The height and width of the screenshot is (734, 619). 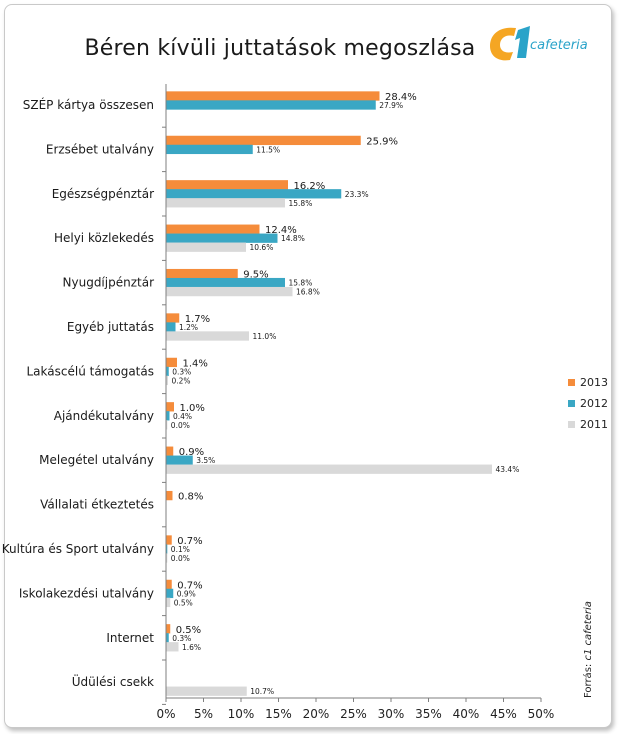 I want to click on category-label: Vállalati étkeztetés, so click(x=97, y=505).